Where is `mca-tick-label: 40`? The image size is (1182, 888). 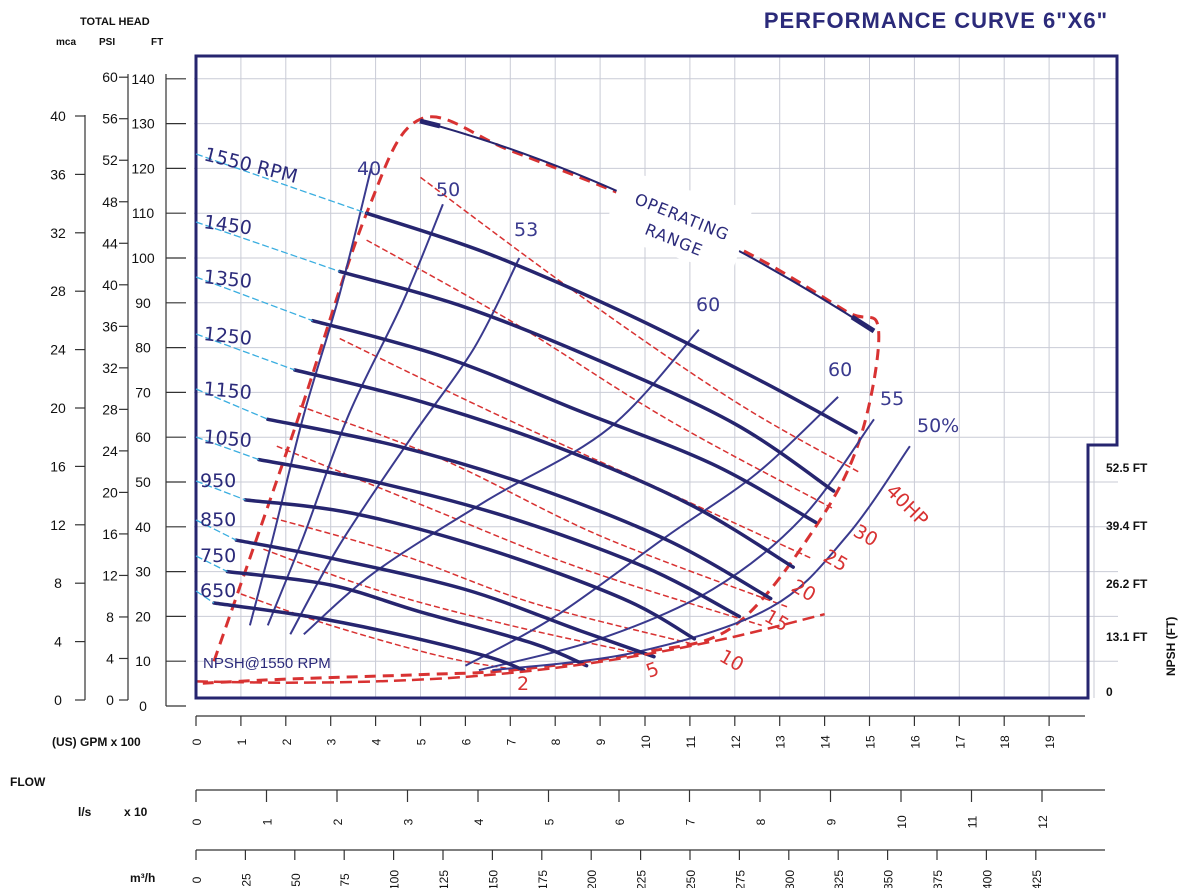 mca-tick-label: 40 is located at coordinates (58, 116).